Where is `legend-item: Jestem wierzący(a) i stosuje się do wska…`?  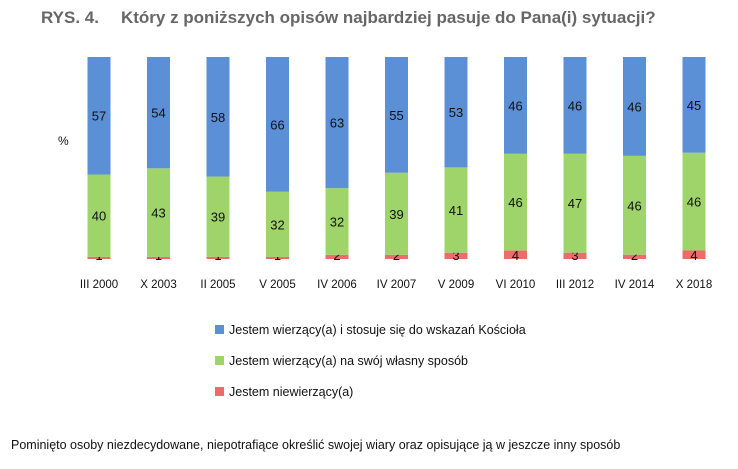
legend-item: Jestem wierzący(a) i stosuje się do wska… is located at coordinates (370, 329).